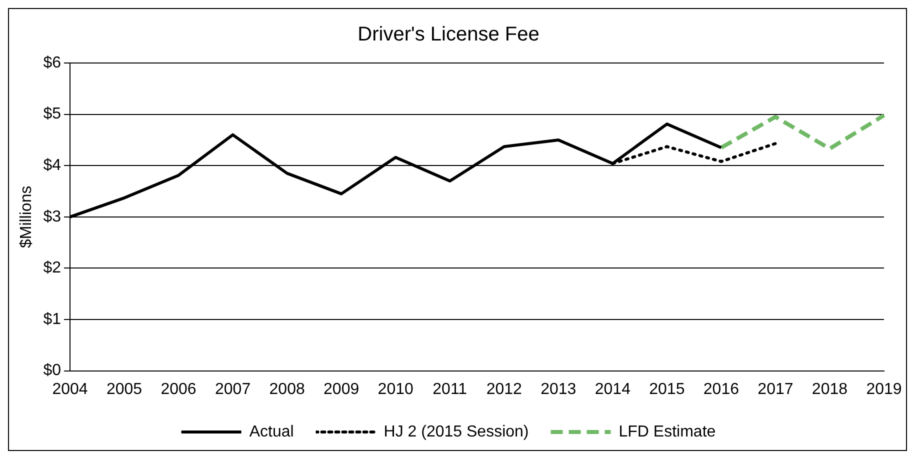 Image resolution: width=917 pixels, height=461 pixels. What do you see at coordinates (27, 217) in the screenshot?
I see `y-axis-title: $Millions` at bounding box center [27, 217].